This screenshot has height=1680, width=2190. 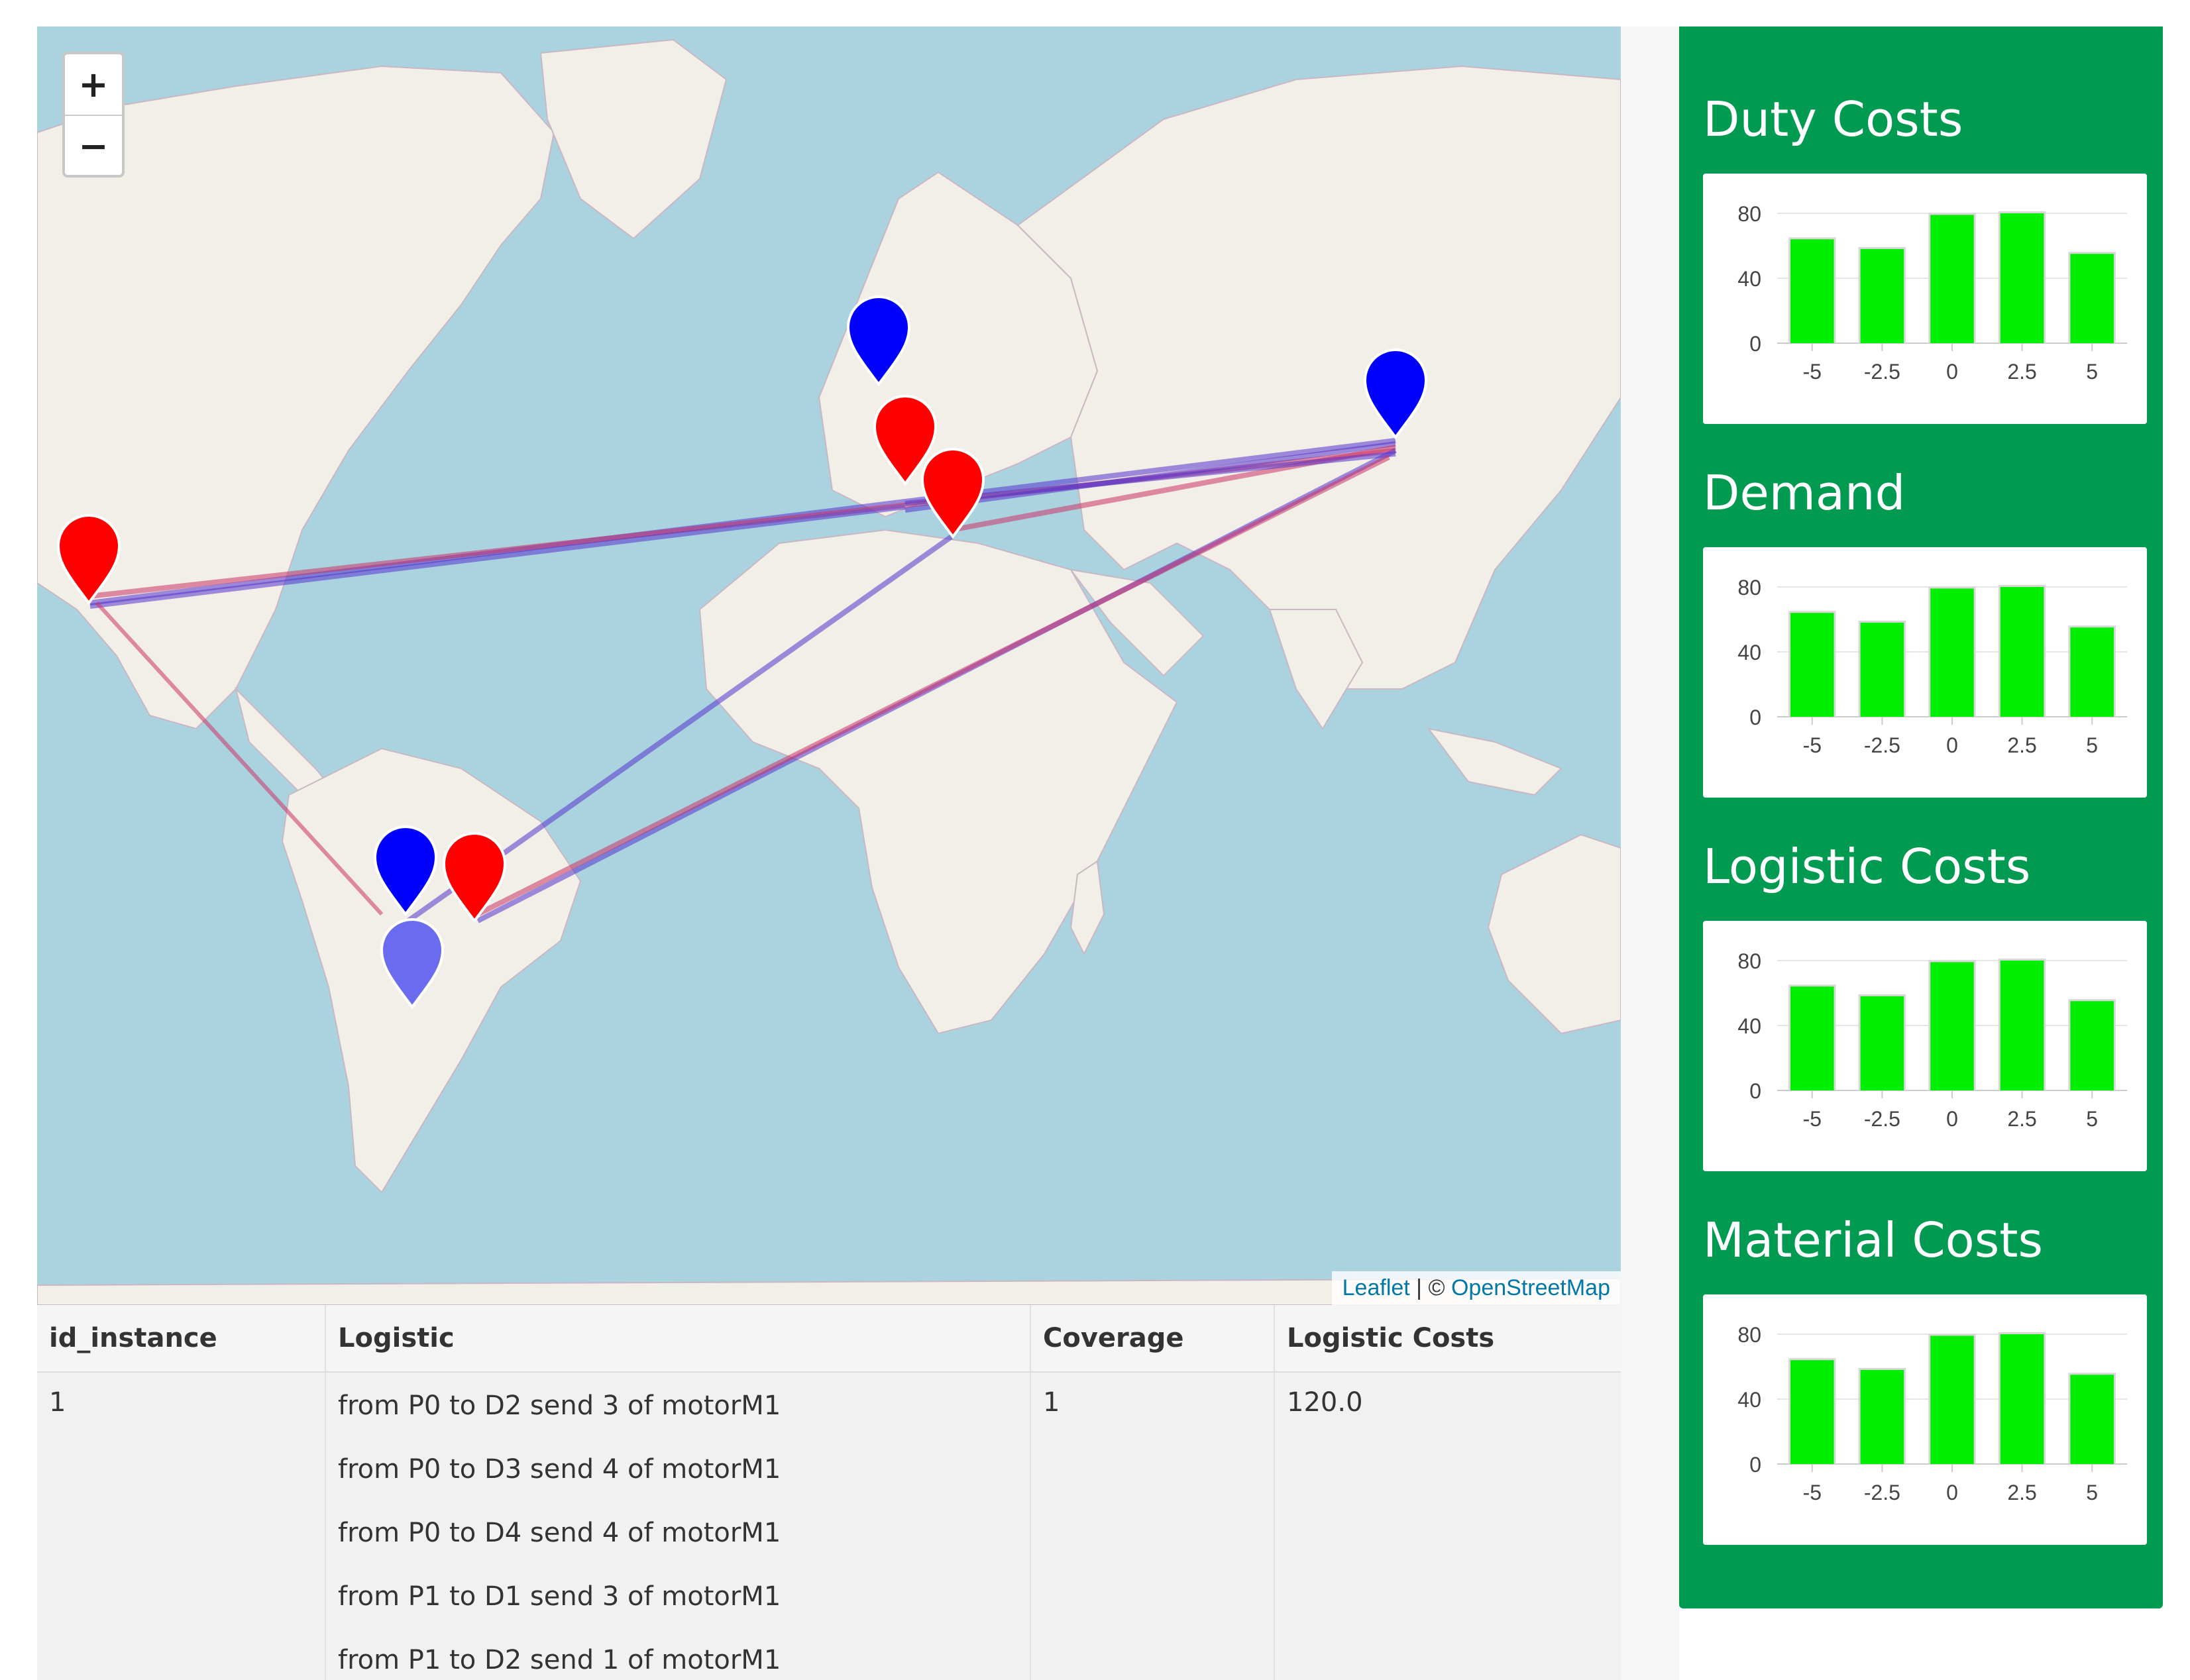 What do you see at coordinates (1391, 1338) in the screenshot?
I see `column-header-logistic-costs: Logistic Costs` at bounding box center [1391, 1338].